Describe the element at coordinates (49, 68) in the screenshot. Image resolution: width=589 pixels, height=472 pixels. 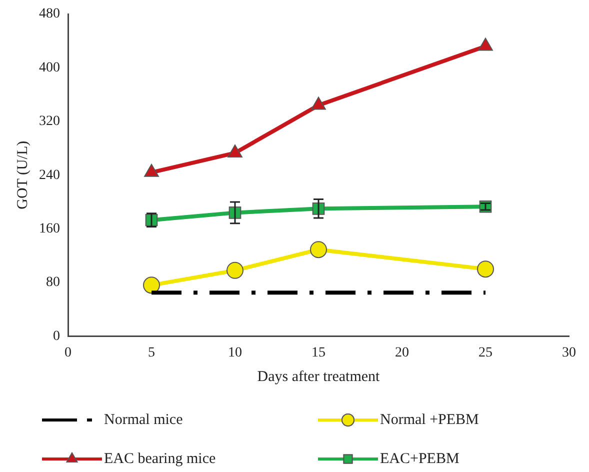
I see `y-tick-label: 400` at that location.